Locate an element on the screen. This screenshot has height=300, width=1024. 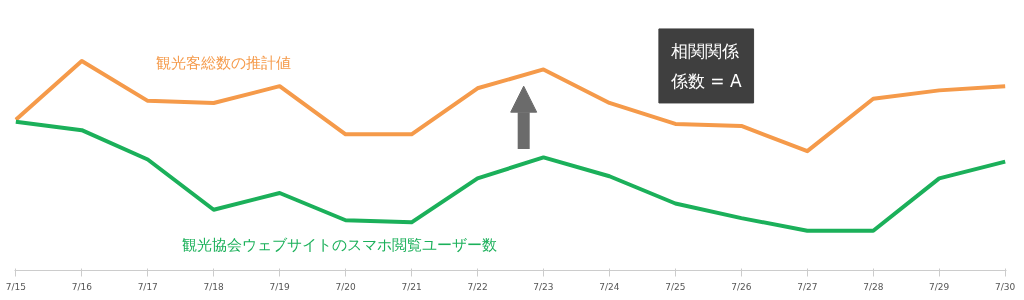
x-tick-label: 7/26 is located at coordinates (741, 286).